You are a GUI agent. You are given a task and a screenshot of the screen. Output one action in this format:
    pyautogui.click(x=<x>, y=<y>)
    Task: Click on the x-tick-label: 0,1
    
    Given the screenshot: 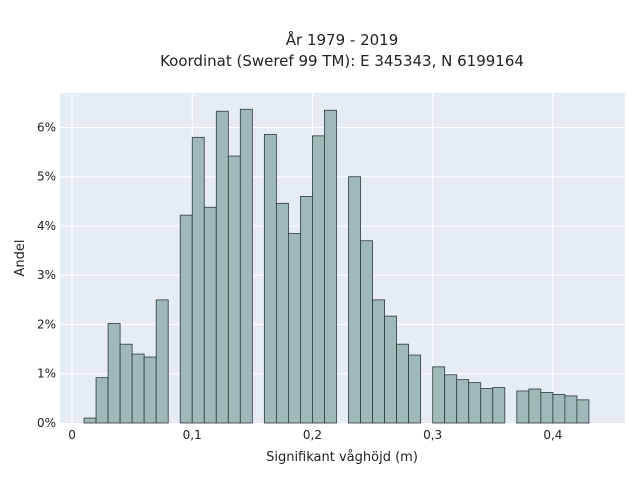 What is the action you would take?
    pyautogui.click(x=192, y=435)
    